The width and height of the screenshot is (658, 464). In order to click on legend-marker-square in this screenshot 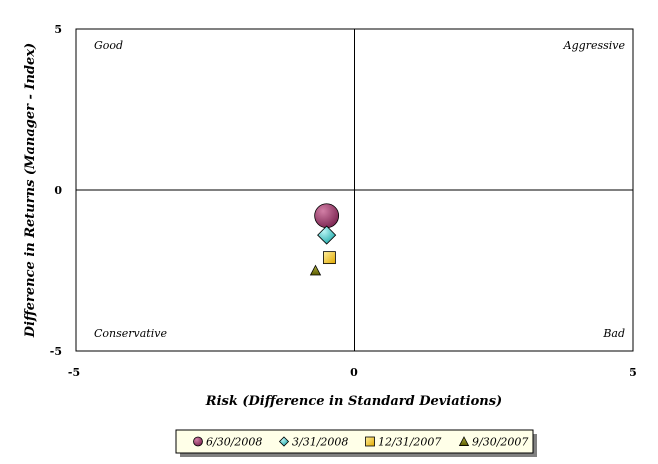, I will do `click(370, 441)`.